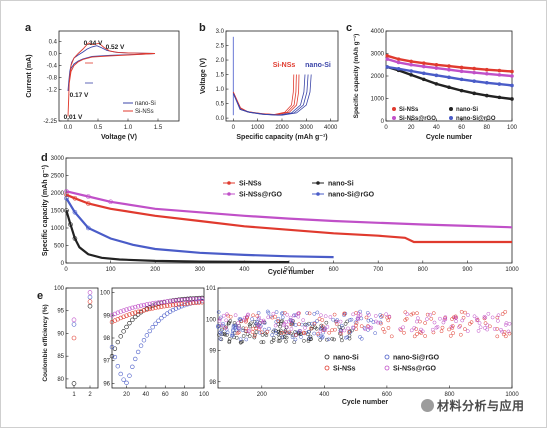 This screenshot has height=434, width=547. I want to click on panel-d-band-Si-NSs@rGO, so click(289, 209).